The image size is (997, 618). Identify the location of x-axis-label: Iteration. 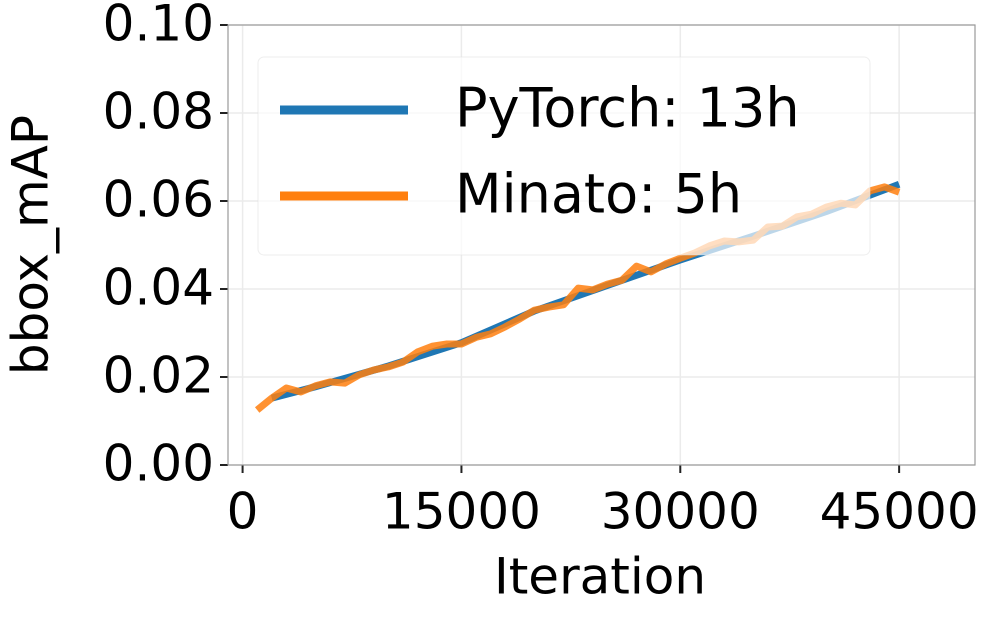
(600, 577).